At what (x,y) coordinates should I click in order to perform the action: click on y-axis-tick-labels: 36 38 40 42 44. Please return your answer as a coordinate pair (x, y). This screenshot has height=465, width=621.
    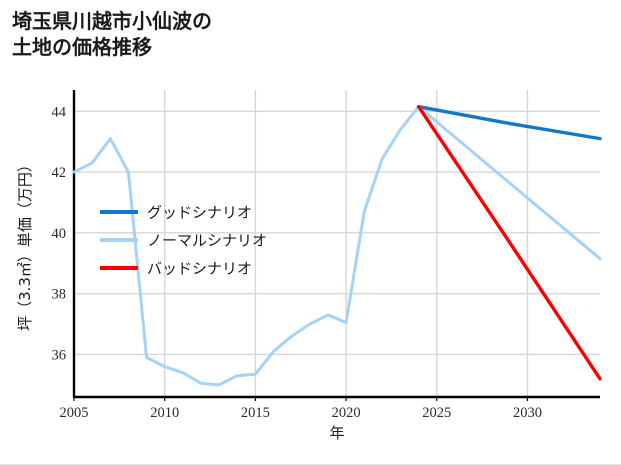
    Looking at the image, I should click on (59, 233).